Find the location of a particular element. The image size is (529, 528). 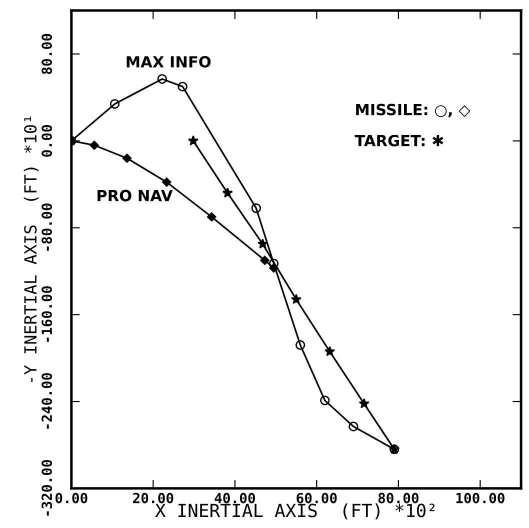

x-tick-label: 40.00 is located at coordinates (234, 498).